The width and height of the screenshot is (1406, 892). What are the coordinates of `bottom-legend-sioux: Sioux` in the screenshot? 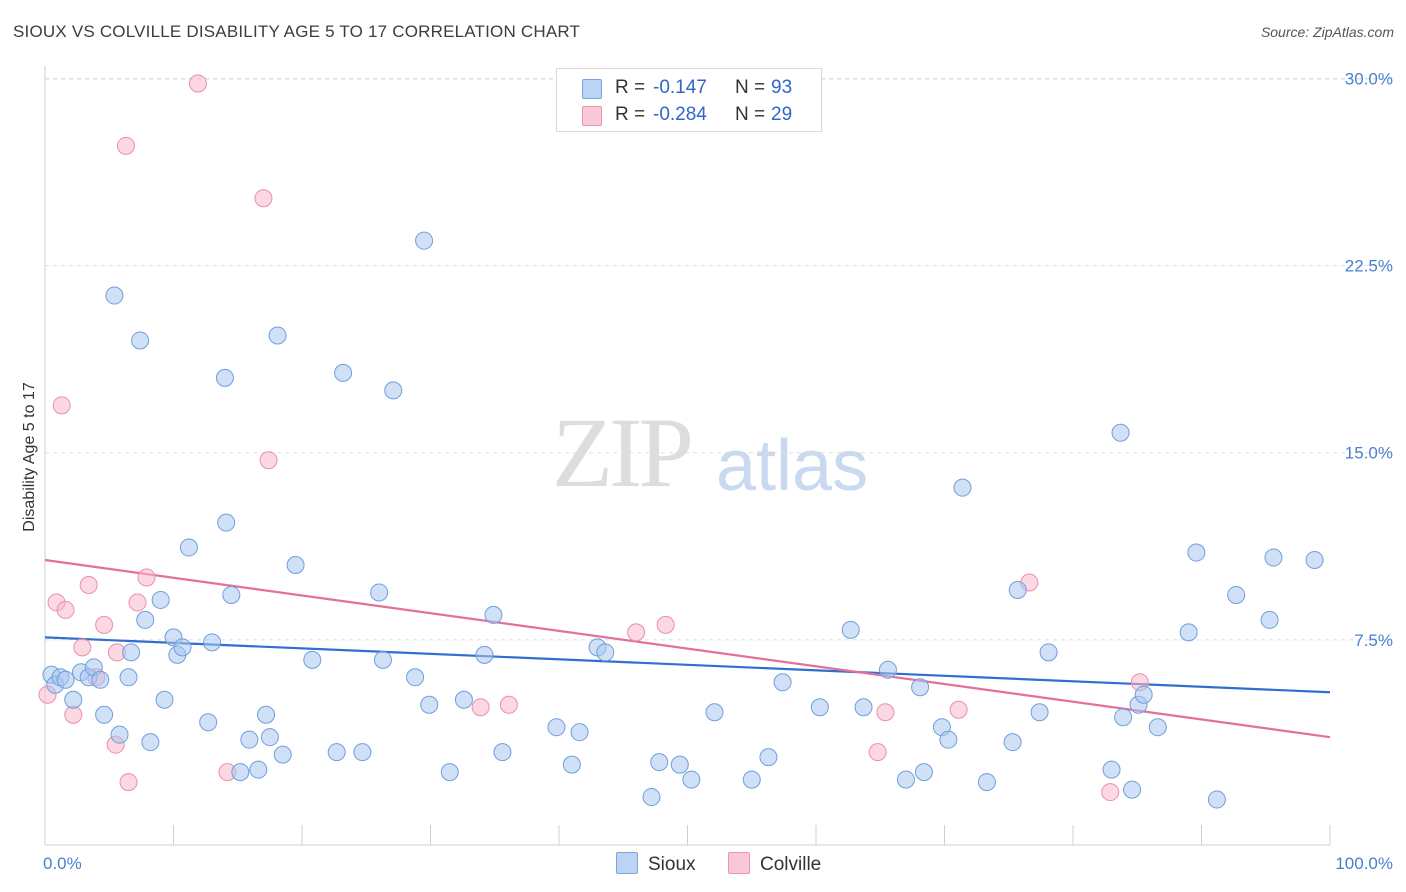 It's located at (656, 864).